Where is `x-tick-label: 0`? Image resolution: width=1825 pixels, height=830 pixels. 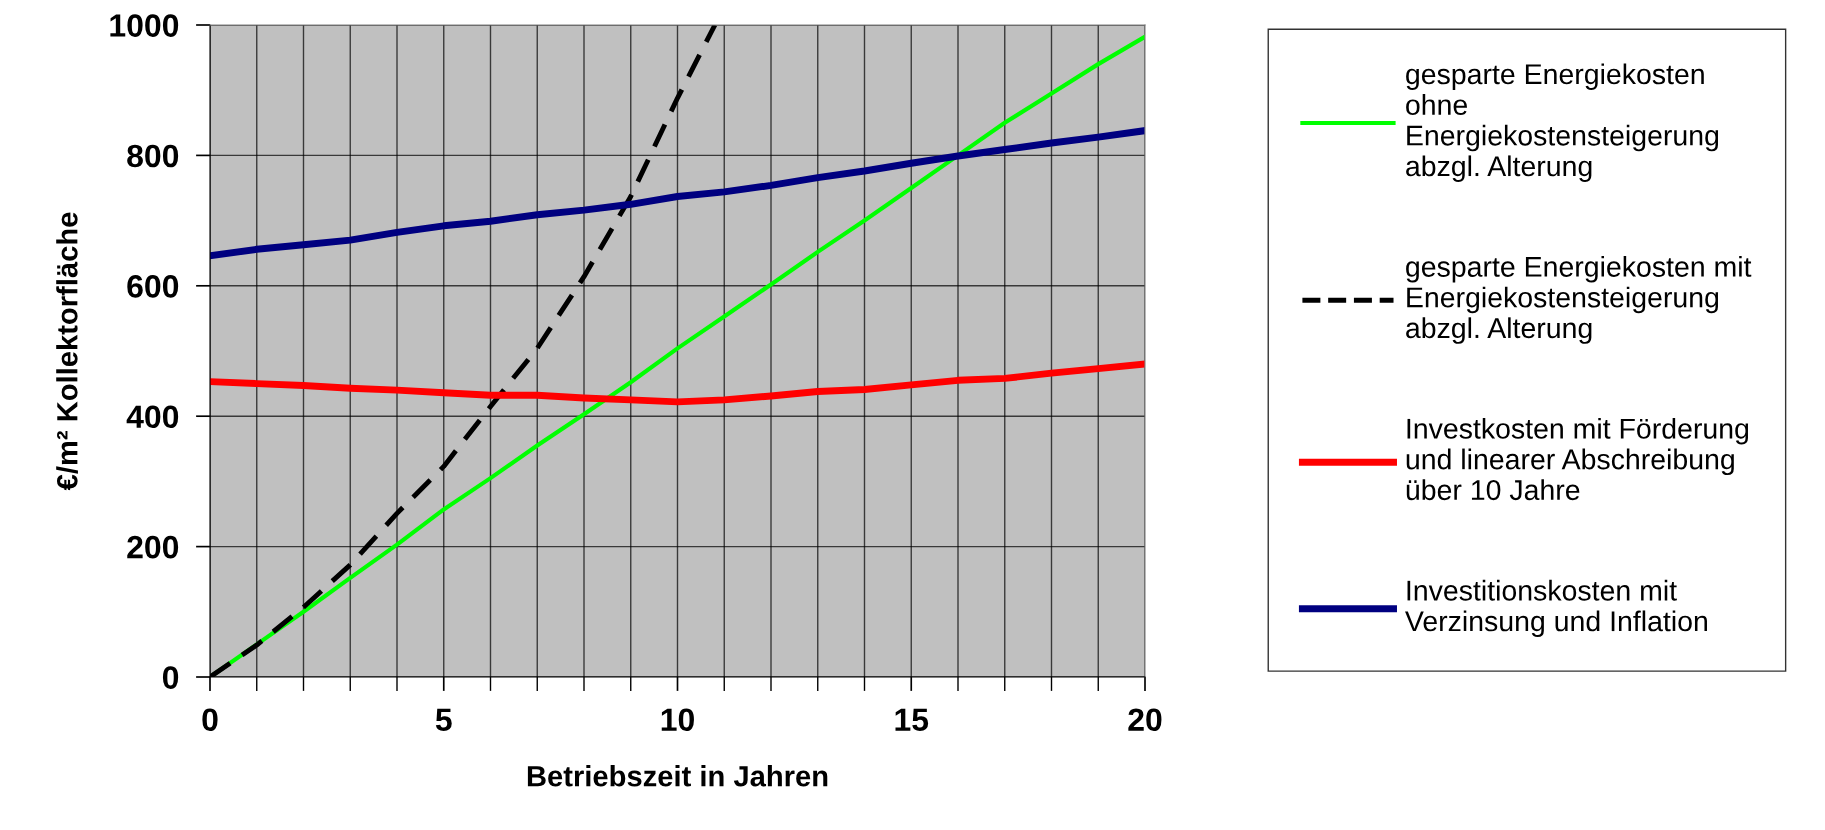 x-tick-label: 0 is located at coordinates (210, 720).